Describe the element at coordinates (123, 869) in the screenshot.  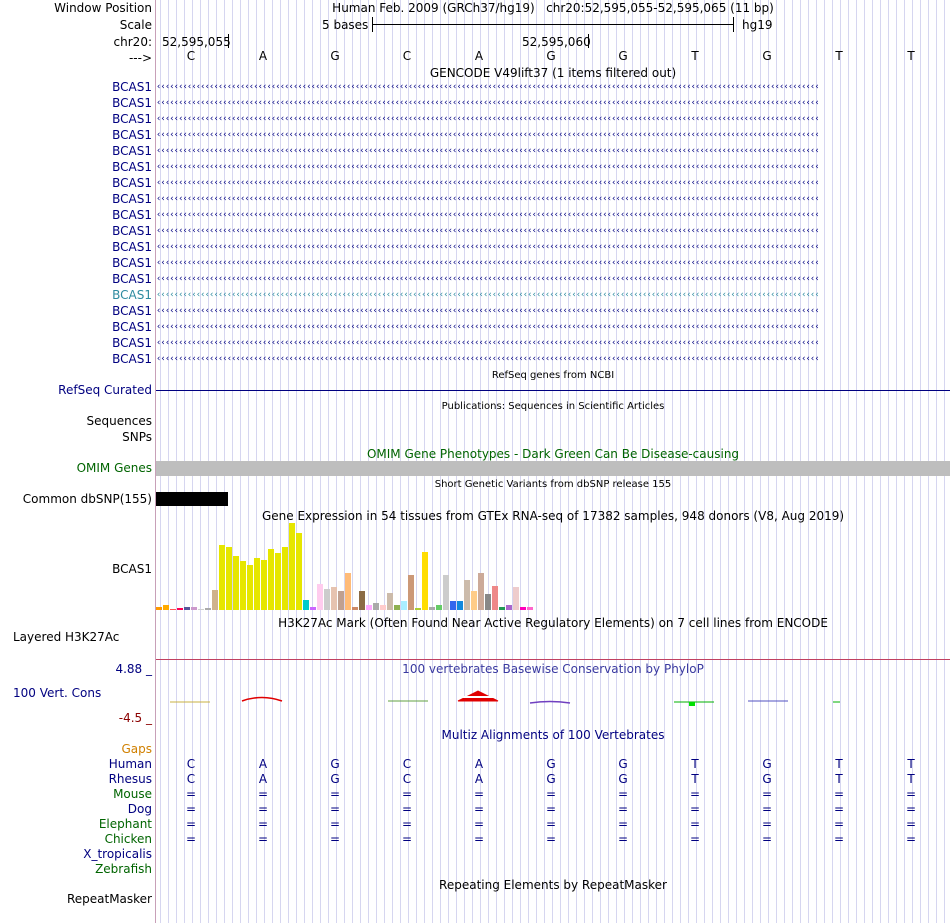
I see `species-label: Zebrafish` at that location.